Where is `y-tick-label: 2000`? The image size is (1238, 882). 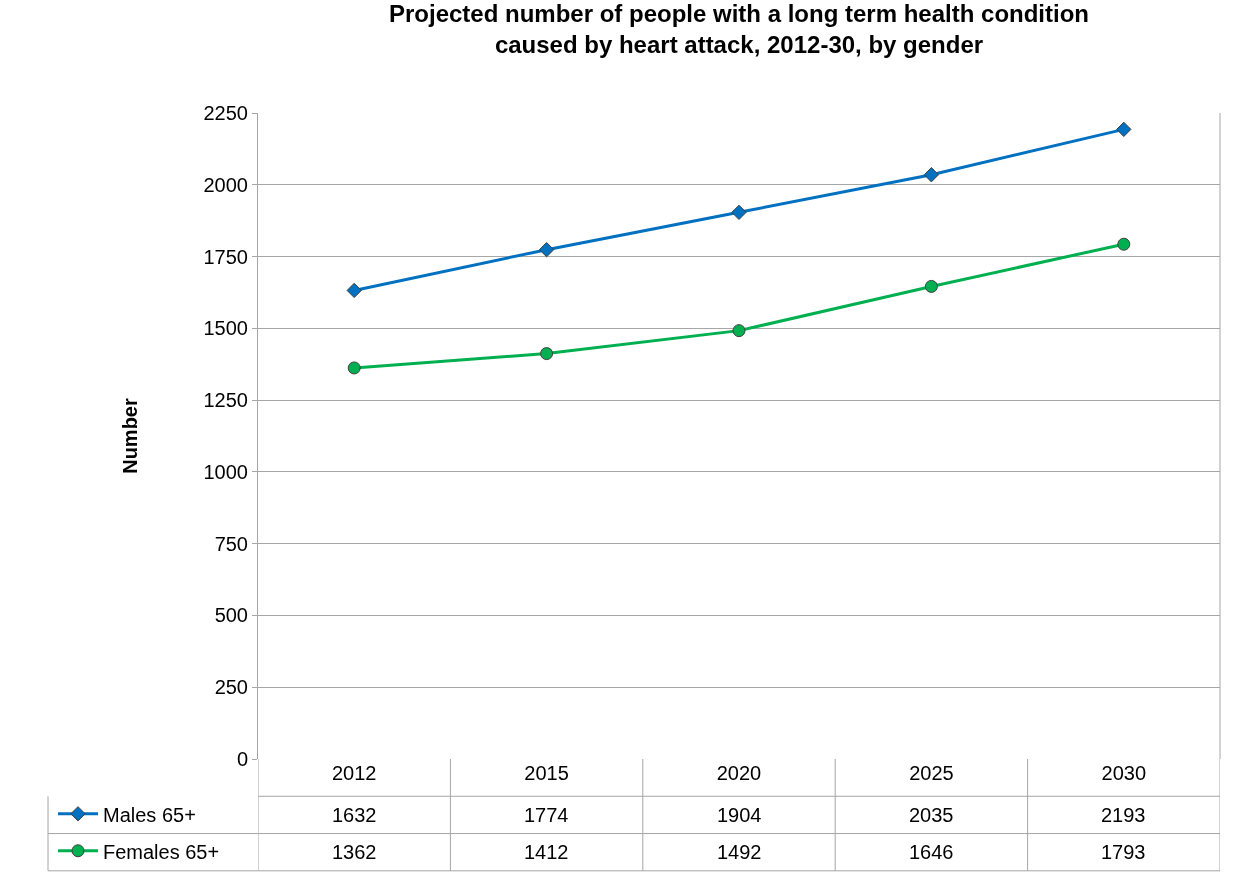
y-tick-label: 2000 is located at coordinates (225, 184).